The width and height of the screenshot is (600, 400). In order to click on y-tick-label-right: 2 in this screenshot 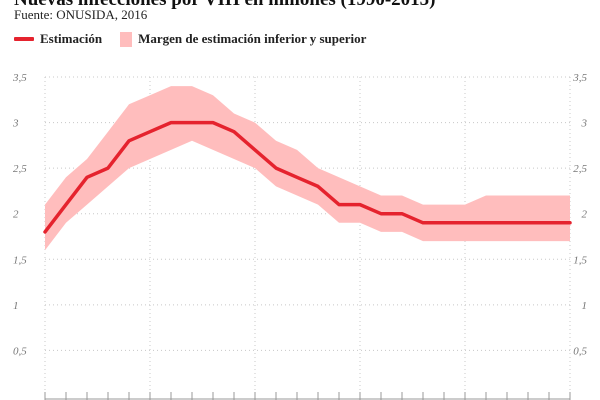, I will do `click(585, 215)`.